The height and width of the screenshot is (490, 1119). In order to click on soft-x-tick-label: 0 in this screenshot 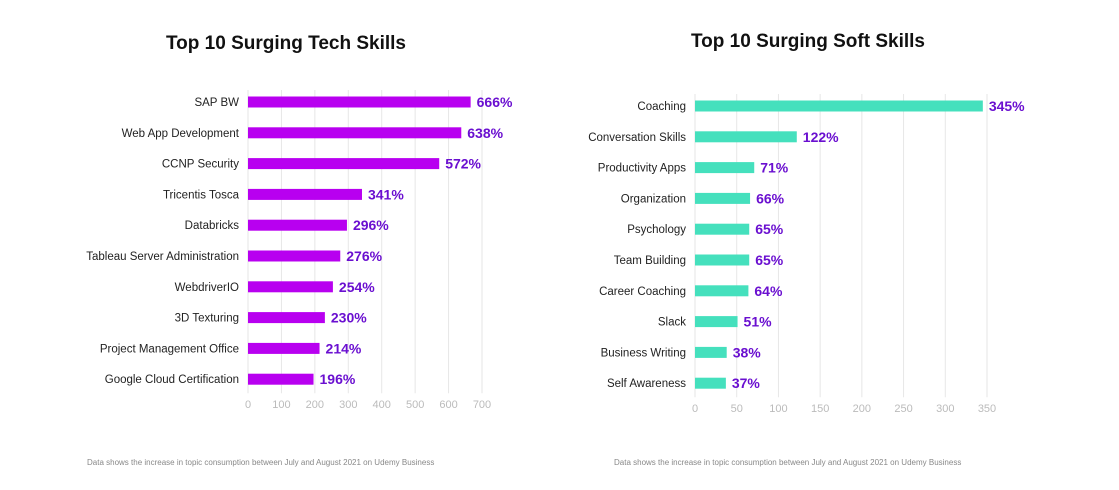, I will do `click(695, 409)`.